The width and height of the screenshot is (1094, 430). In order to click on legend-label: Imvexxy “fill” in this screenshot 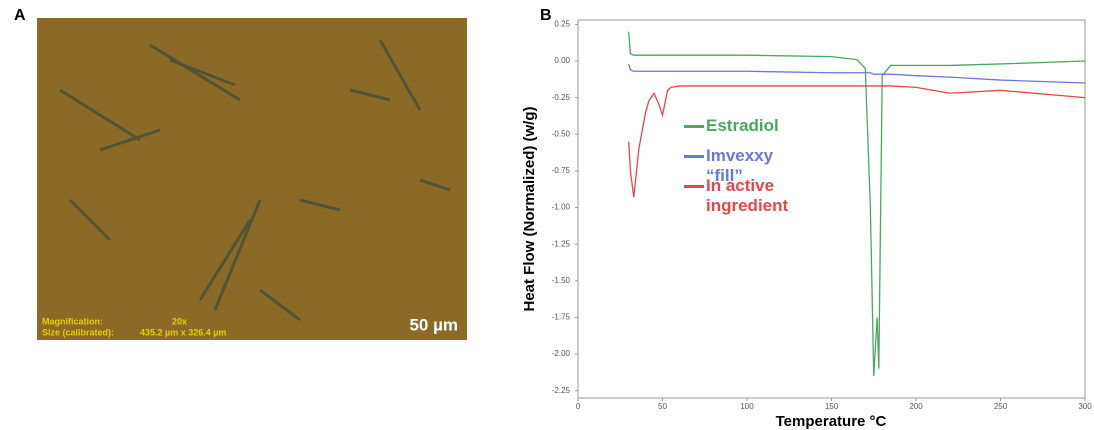, I will do `click(740, 165)`.